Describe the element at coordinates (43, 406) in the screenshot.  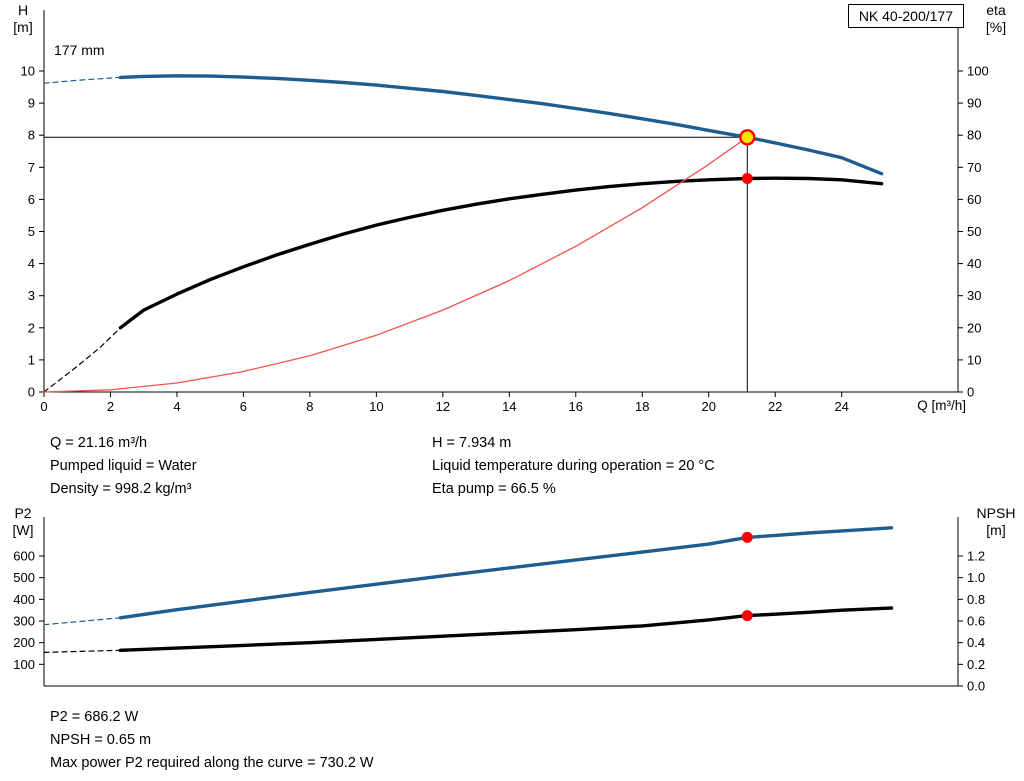
I see `x-tick-label: 0` at that location.